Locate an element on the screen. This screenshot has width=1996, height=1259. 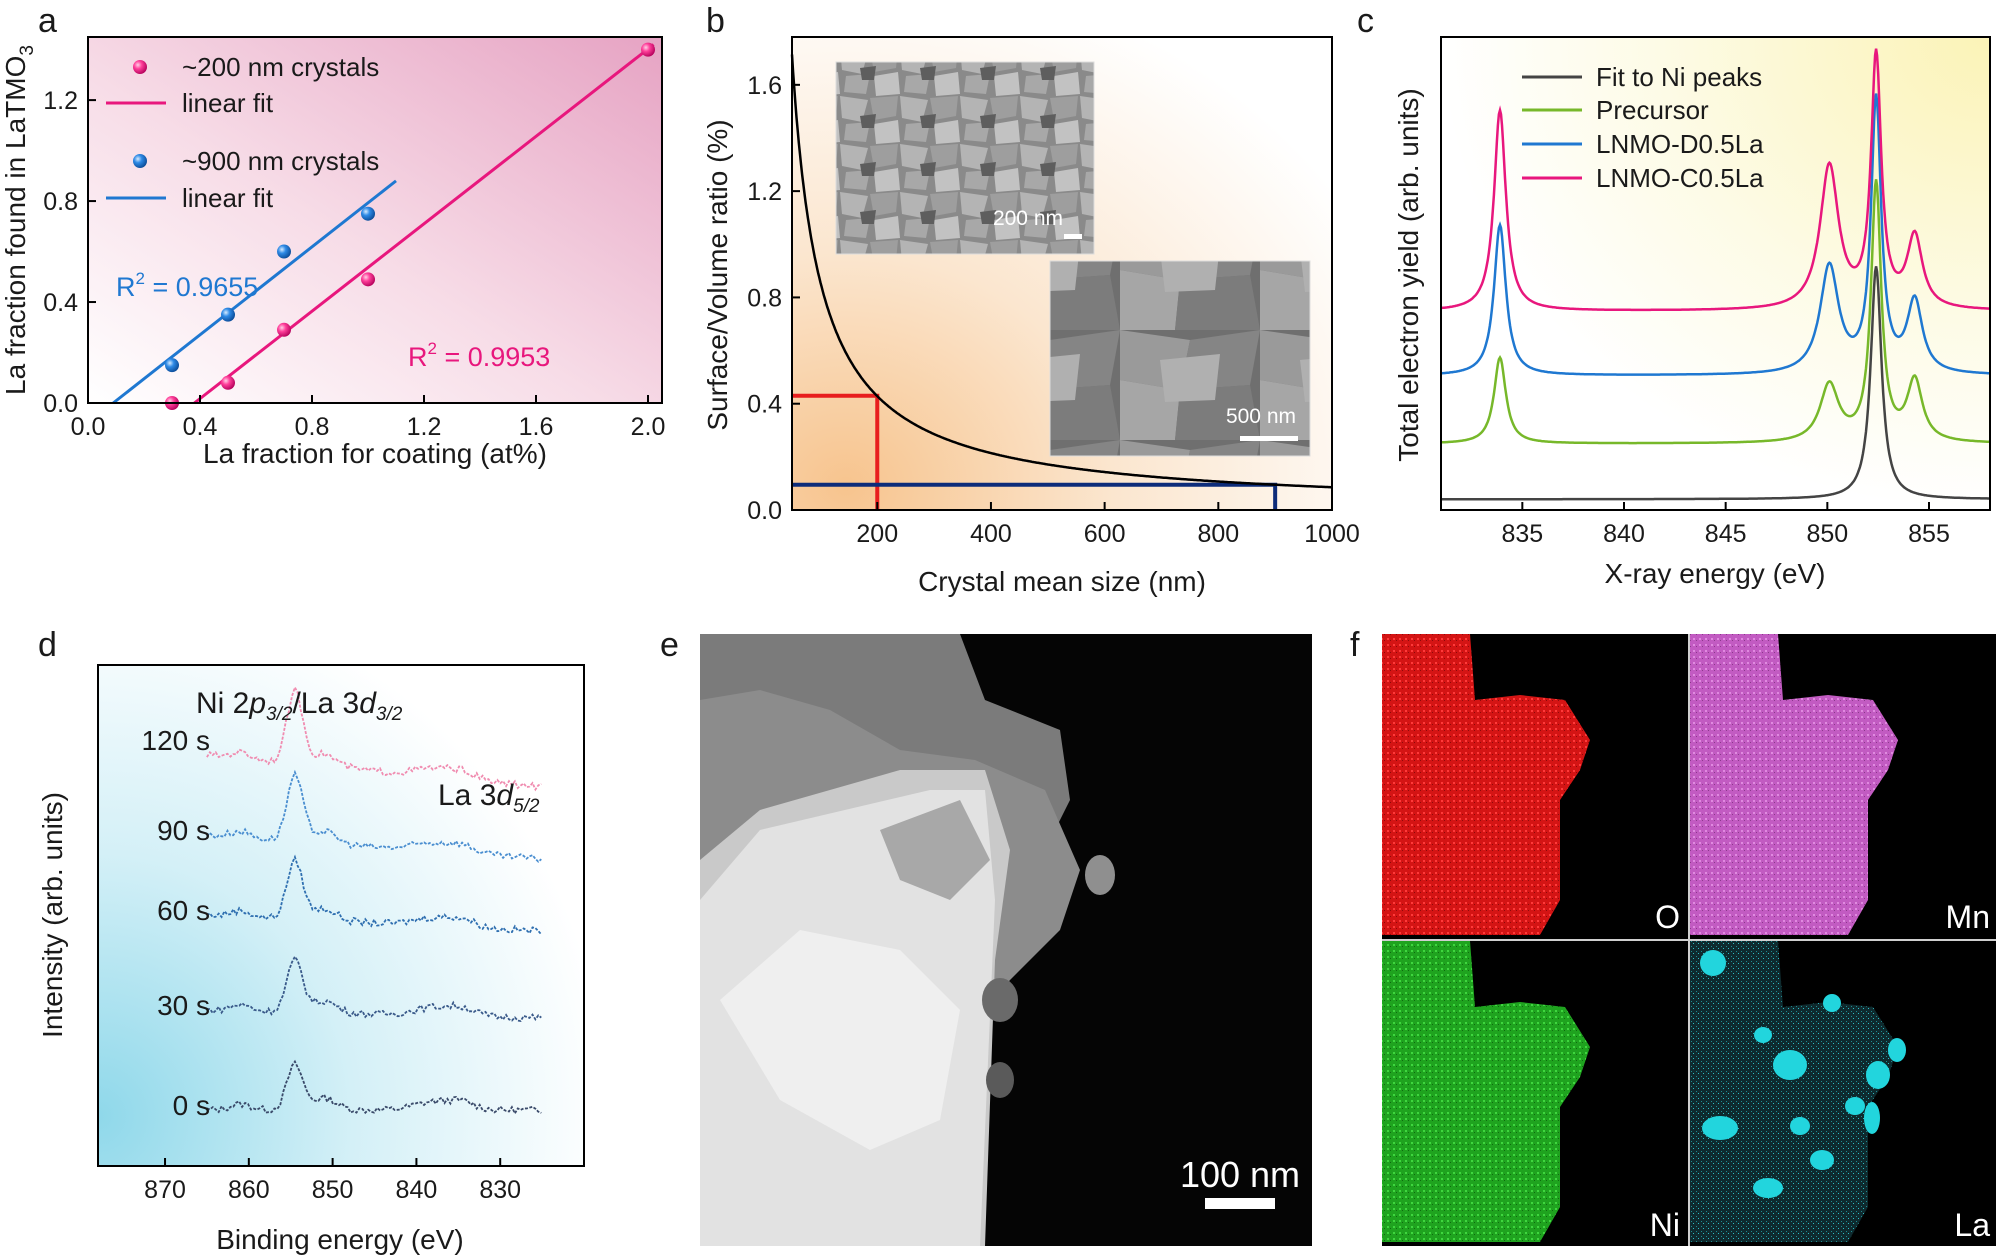
sem-scale-label-200nm: 200 nm is located at coordinates (1028, 218).